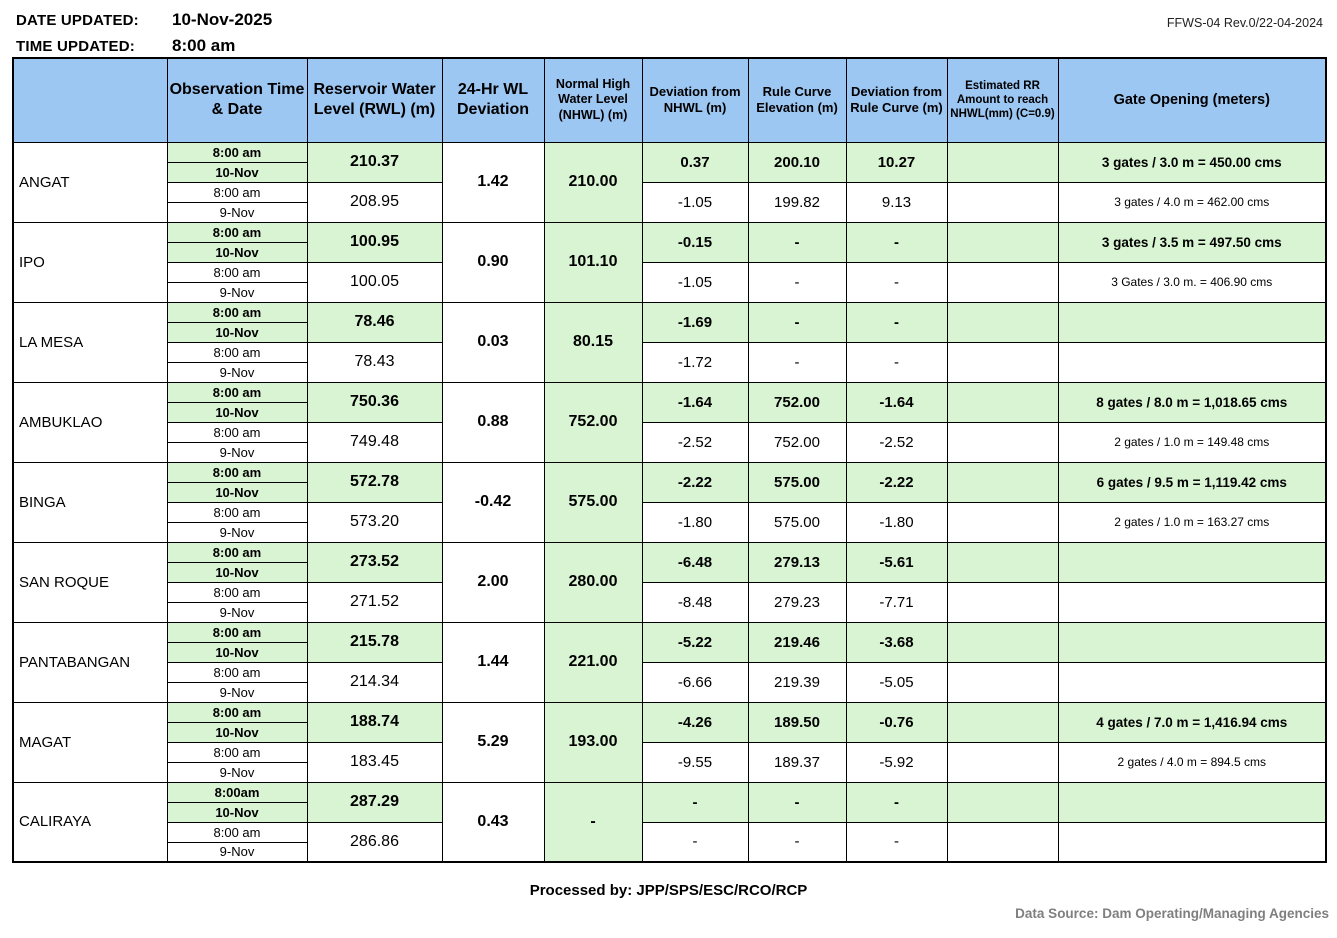 This screenshot has height=938, width=1337. Describe the element at coordinates (896, 362) in the screenshot. I see `deviation-rule-curve-previous: -` at that location.